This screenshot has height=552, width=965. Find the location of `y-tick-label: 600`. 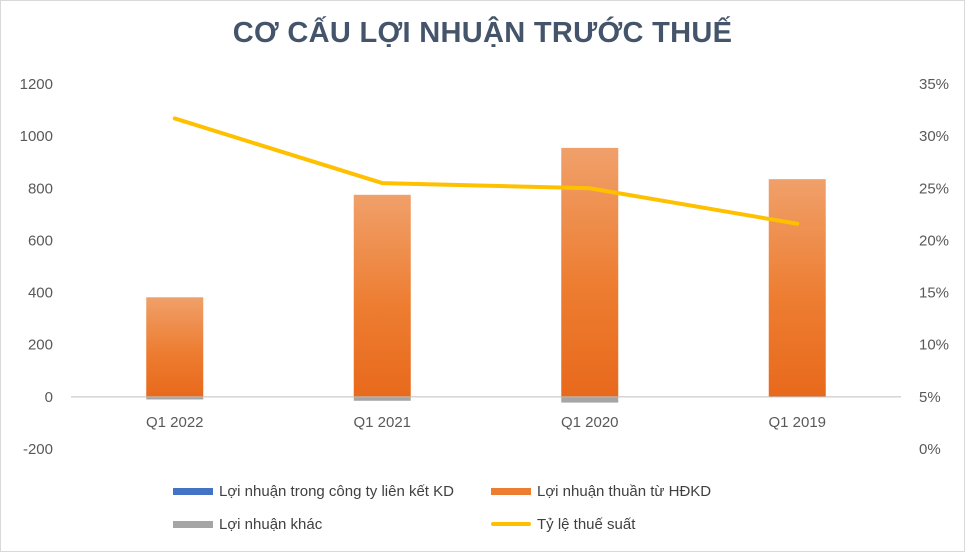

y-tick-label: 600 is located at coordinates (40, 240).